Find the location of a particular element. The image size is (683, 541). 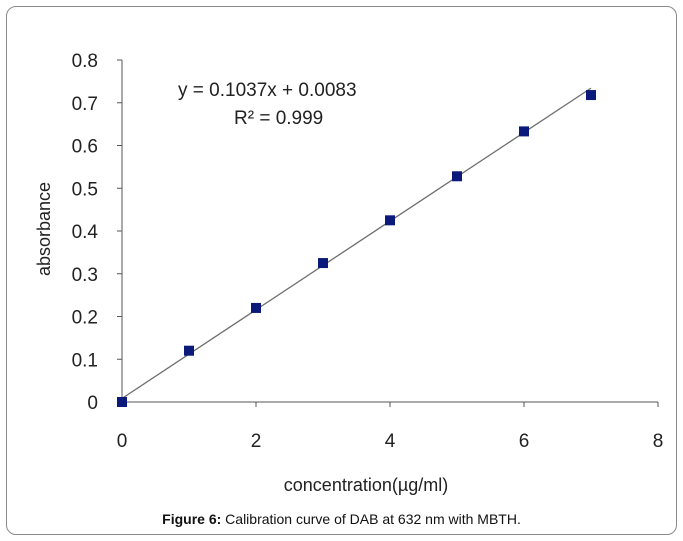

y-axis-ticks: 0 0.1 0.2 0.3 0.4 0.5 0.6 0.7 0.8 is located at coordinates (97, 232).